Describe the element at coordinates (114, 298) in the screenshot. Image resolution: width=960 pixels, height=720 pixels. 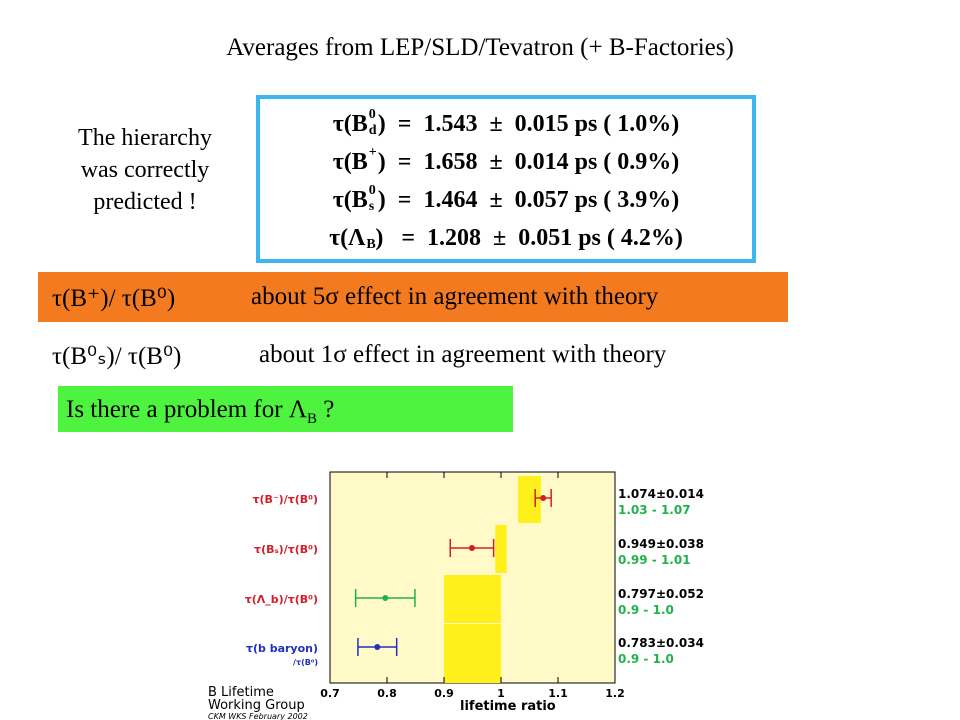
I see `ratio-bplus-label: τ(B⁺)/ τ(B⁰)` at that location.